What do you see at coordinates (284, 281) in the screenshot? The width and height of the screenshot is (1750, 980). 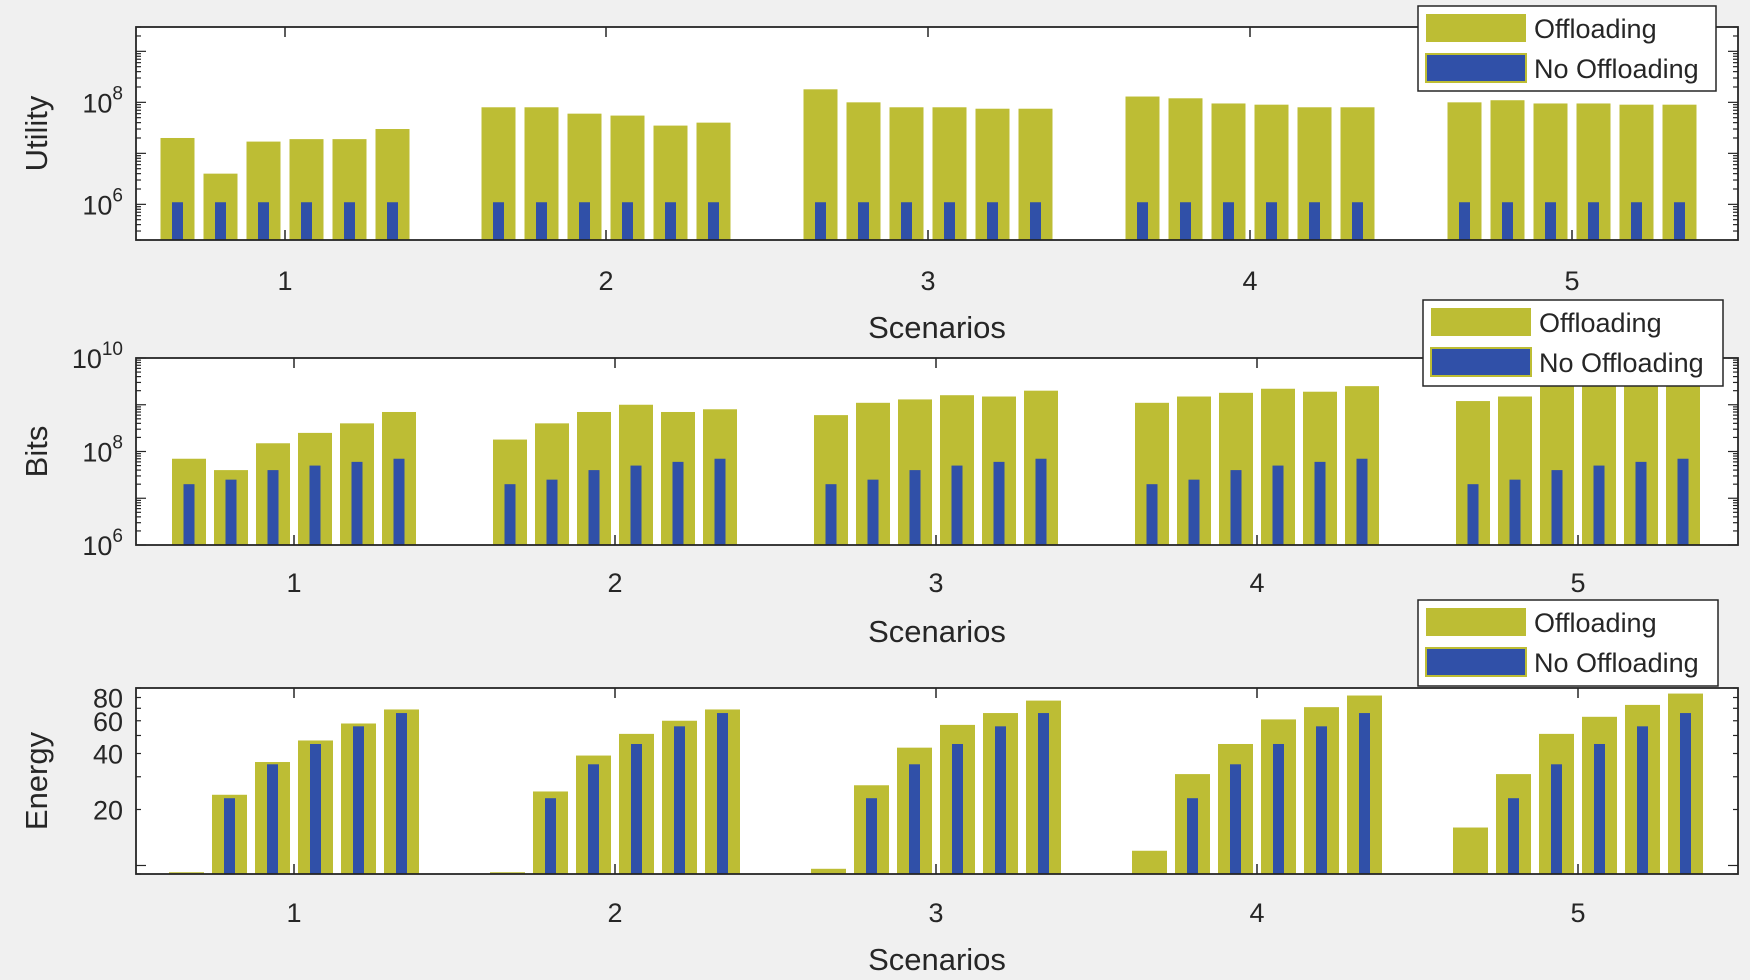 I see `x-tick-label: 1` at bounding box center [284, 281].